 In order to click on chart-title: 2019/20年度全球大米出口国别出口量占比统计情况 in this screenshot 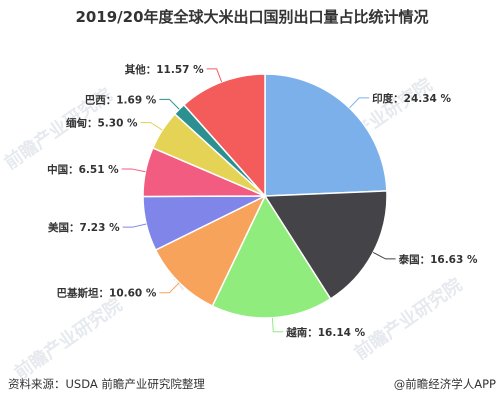, I will do `click(252, 17)`.